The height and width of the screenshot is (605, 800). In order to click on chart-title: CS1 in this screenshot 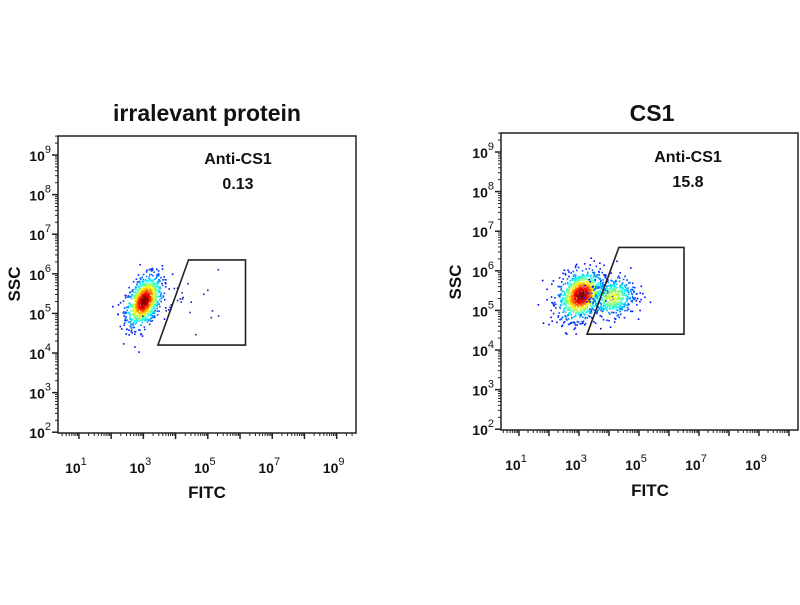, I will do `click(652, 113)`.